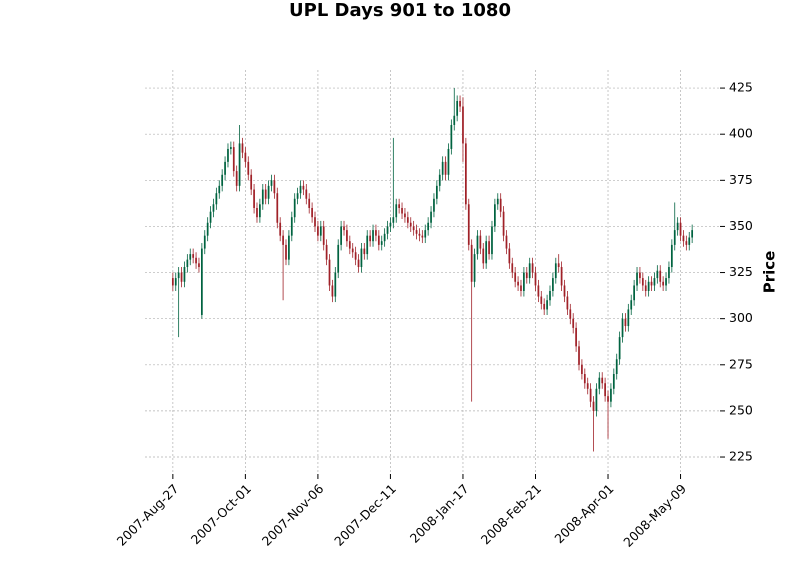  What do you see at coordinates (741, 317) in the screenshot?
I see `y-tick-label: 300` at bounding box center [741, 317].